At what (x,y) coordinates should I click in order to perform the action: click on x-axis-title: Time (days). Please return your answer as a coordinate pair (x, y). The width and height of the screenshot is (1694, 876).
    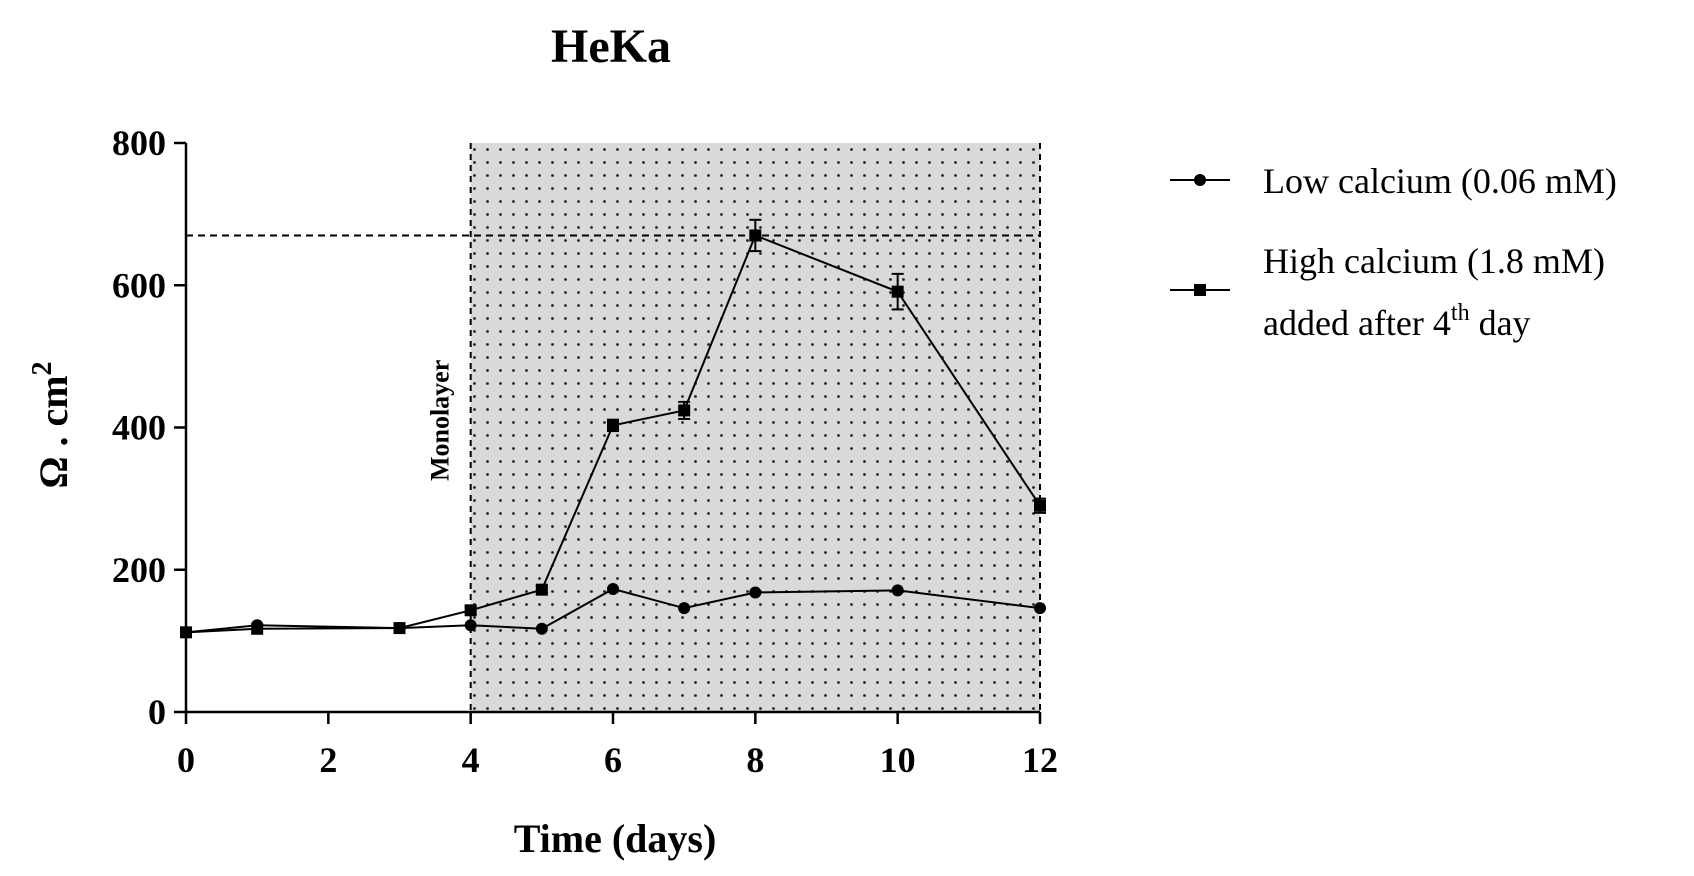
    Looking at the image, I should click on (615, 838).